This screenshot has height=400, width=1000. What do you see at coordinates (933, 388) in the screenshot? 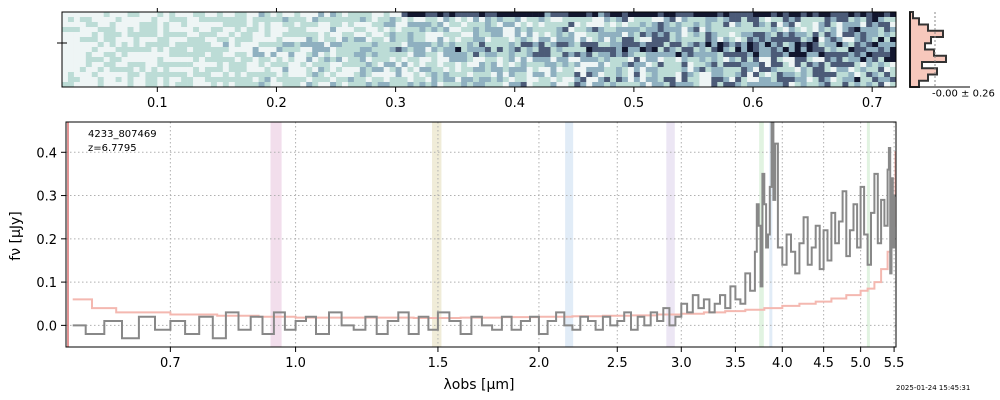
I see `timestamp: 2025-01-24 15:45:31` at bounding box center [933, 388].